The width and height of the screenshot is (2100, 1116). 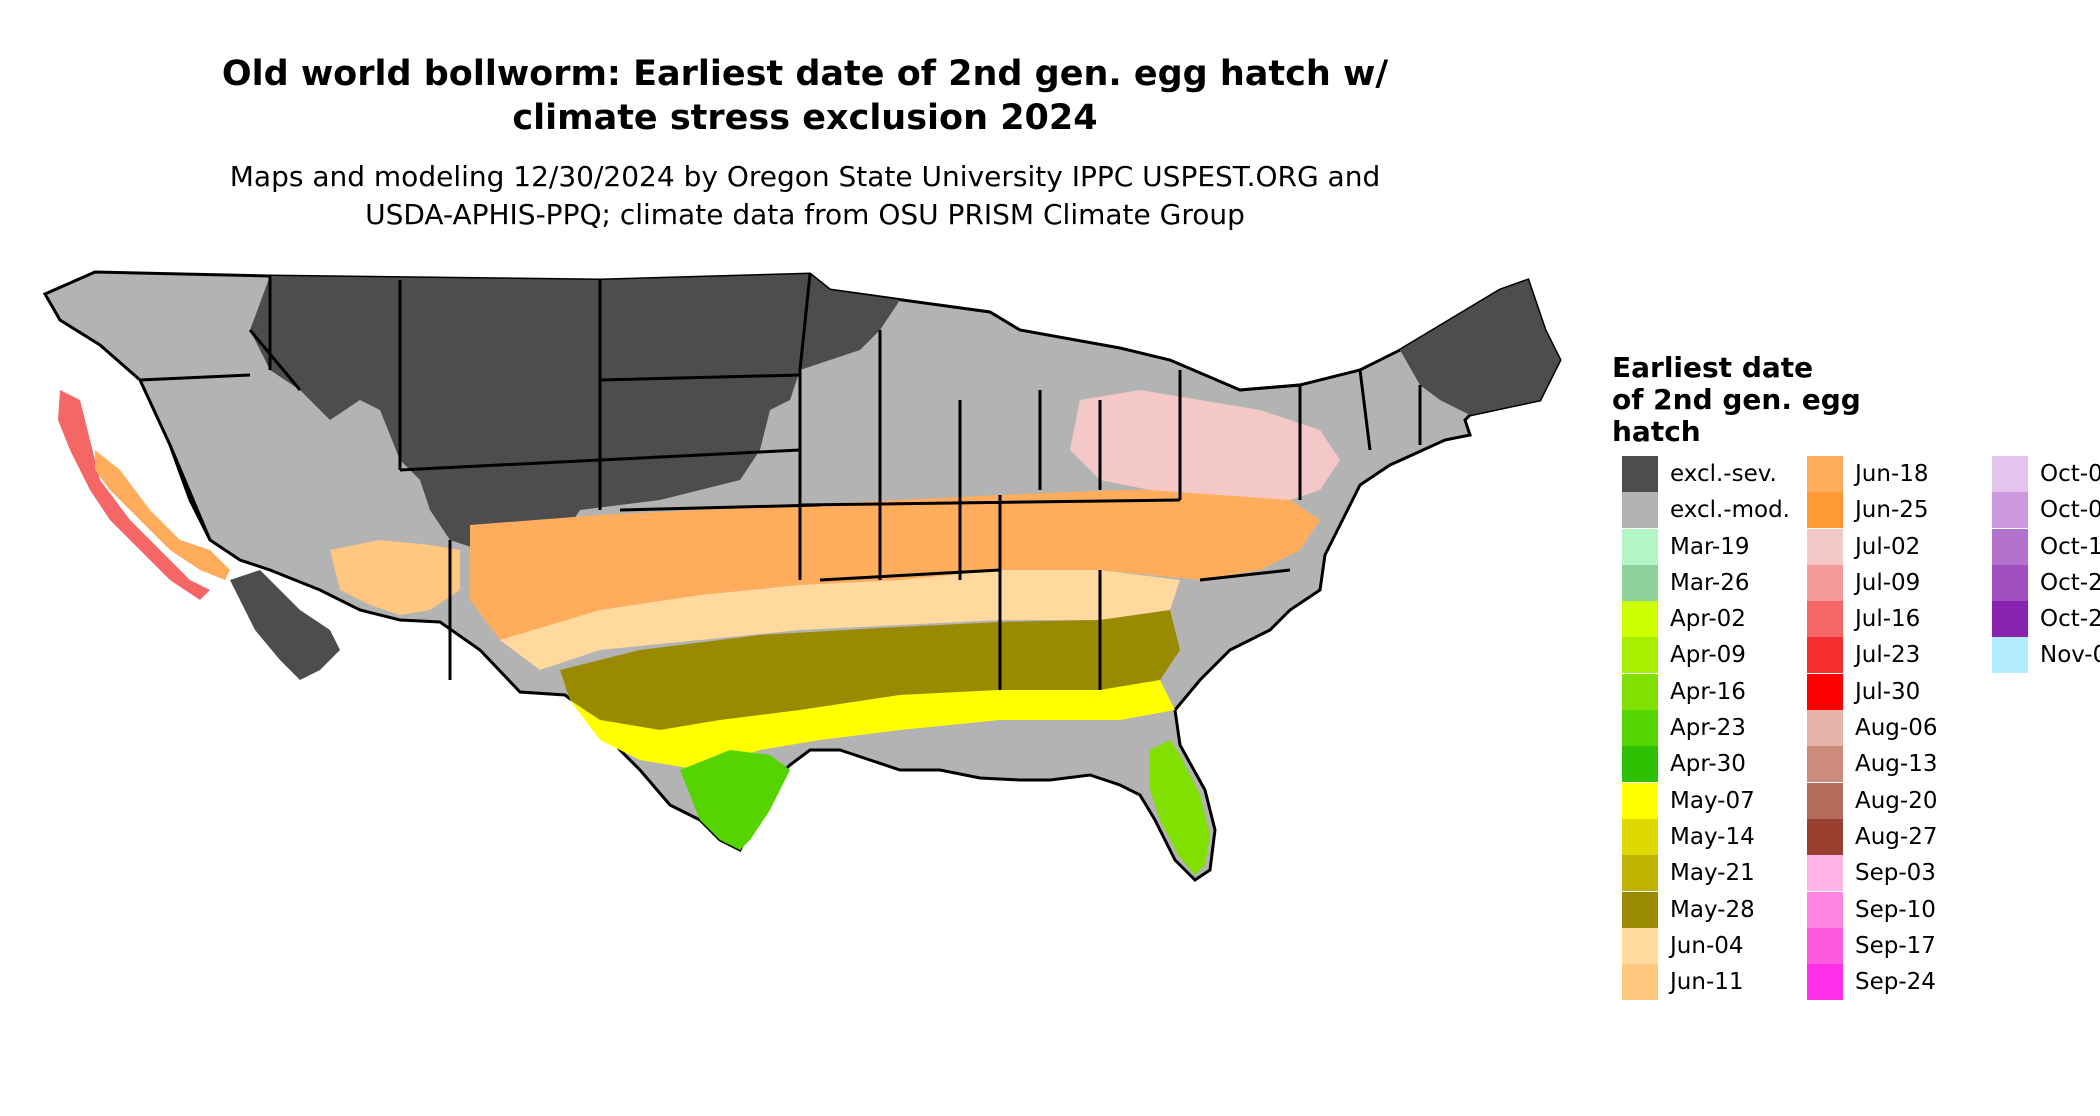 I want to click on legend-item: Jul-23, so click(x=1902, y=655).